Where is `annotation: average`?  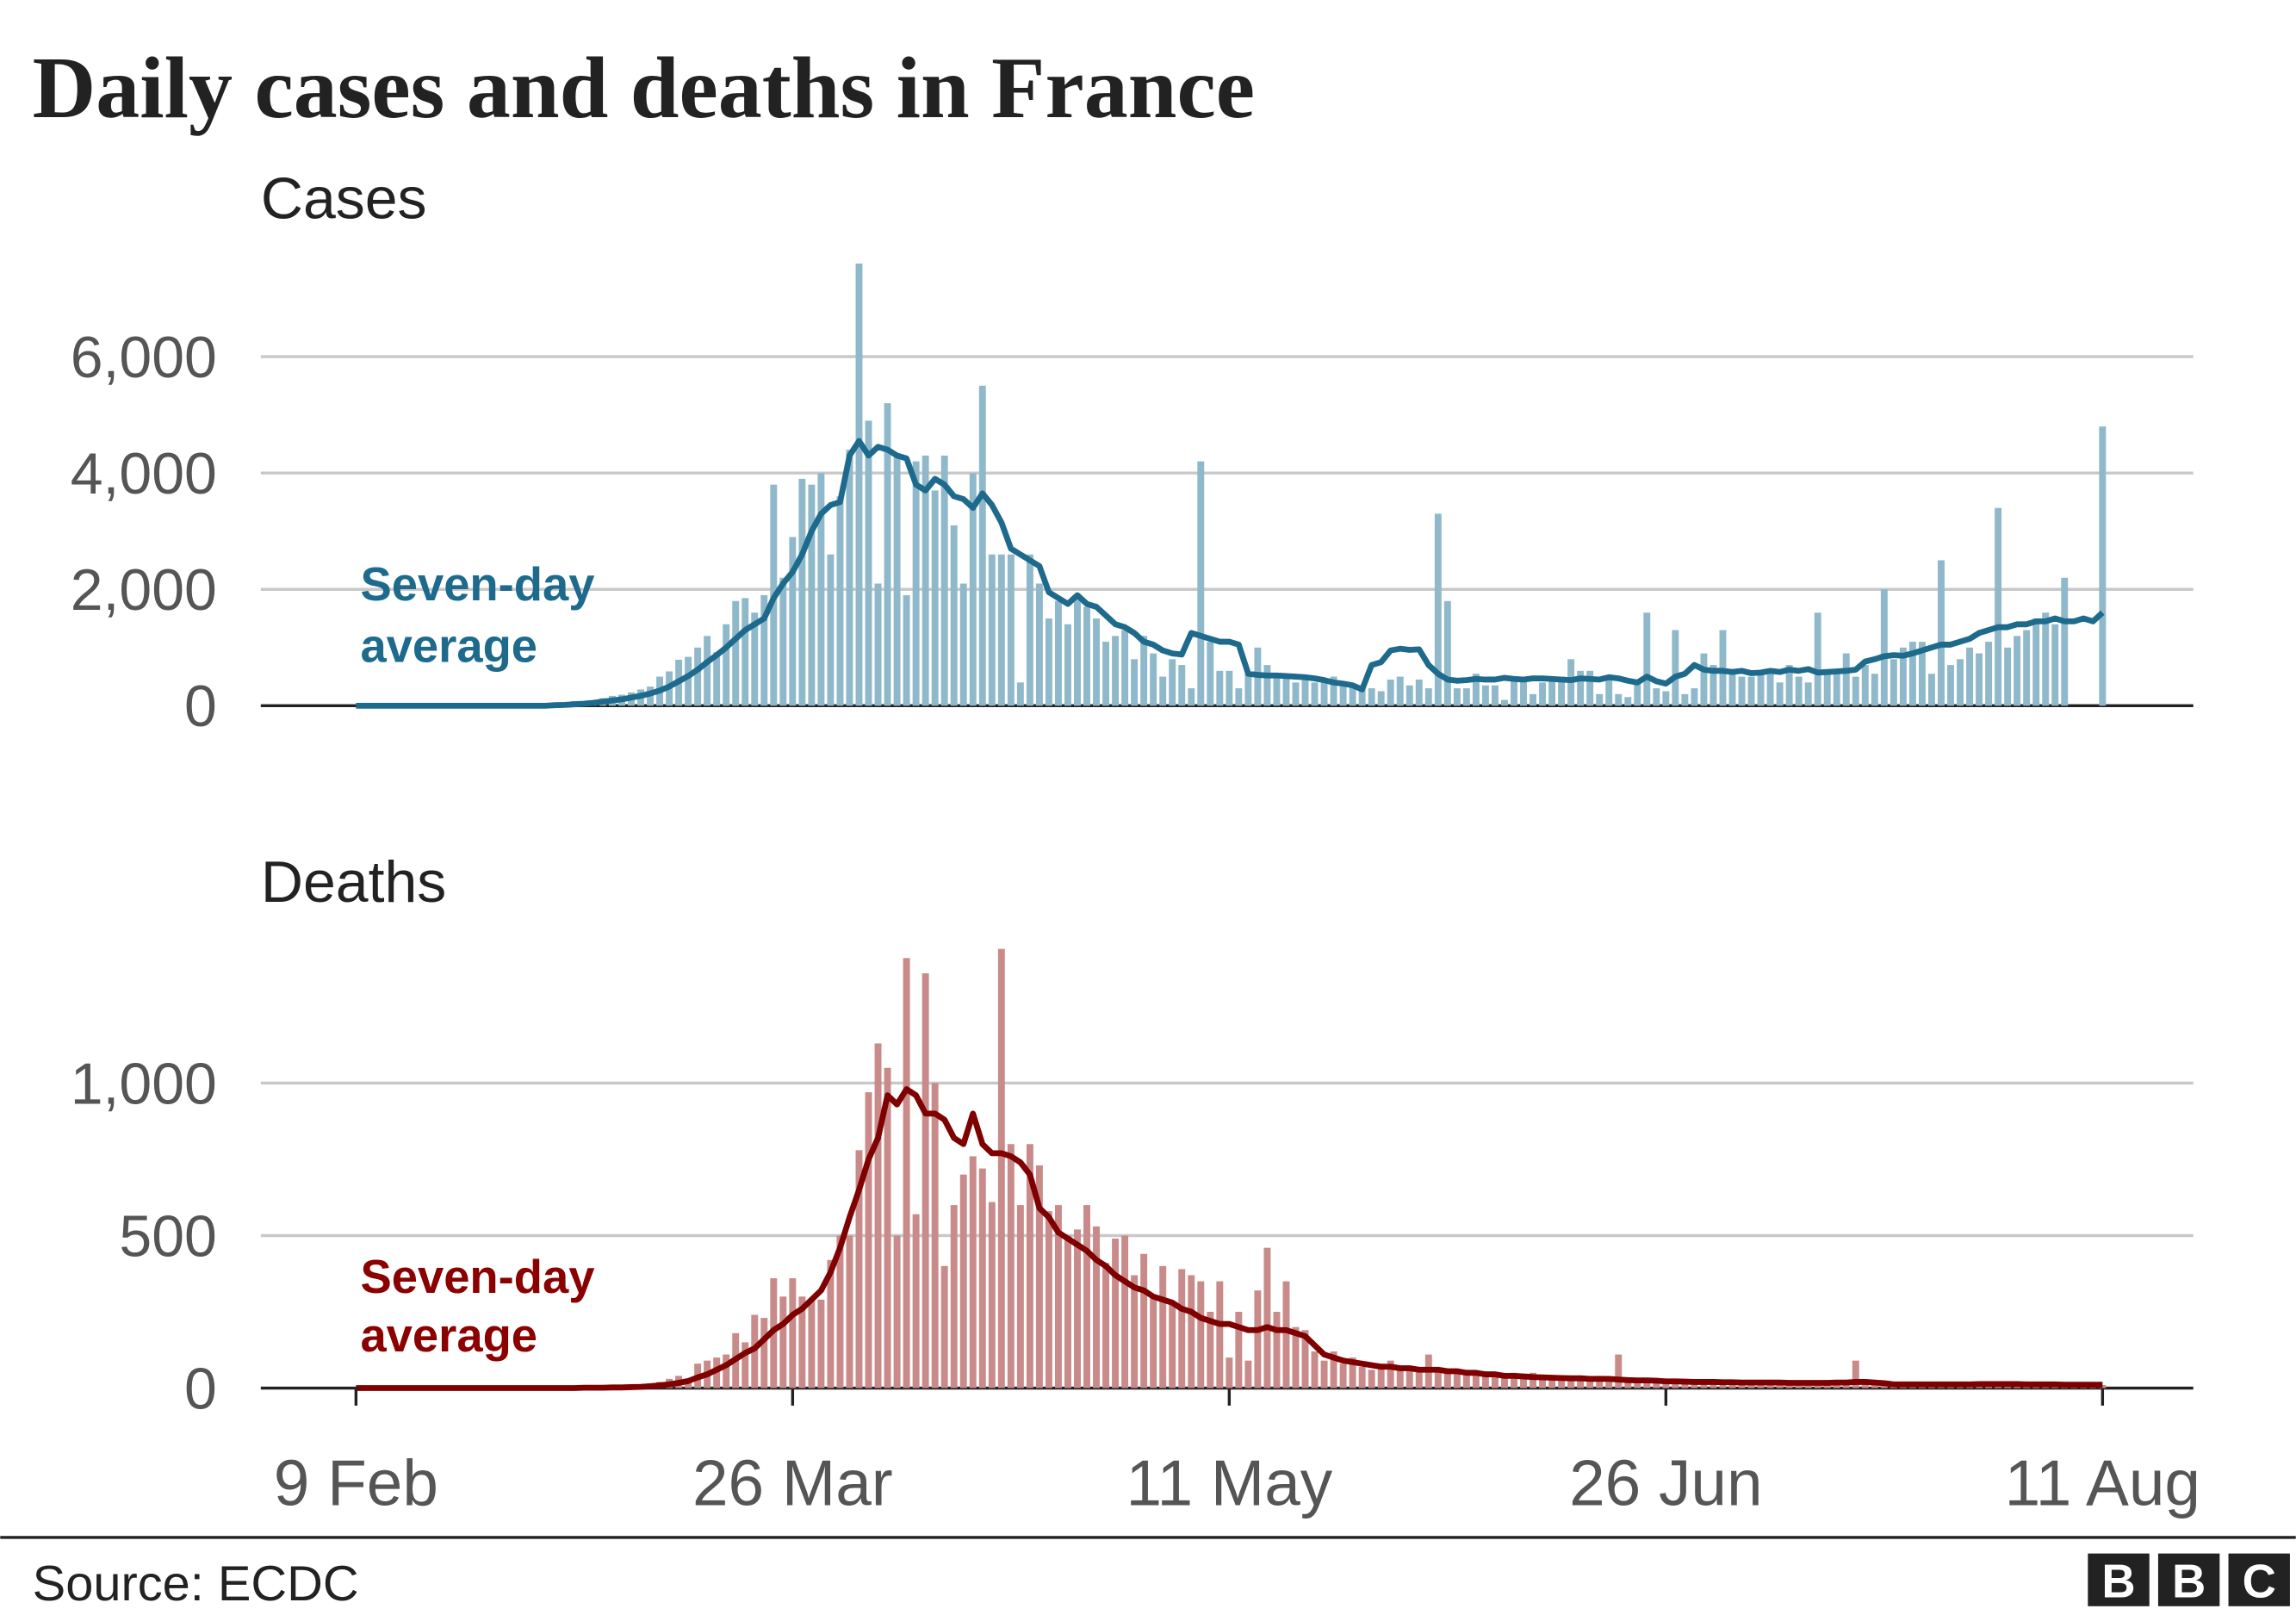 annotation: average is located at coordinates (448, 645).